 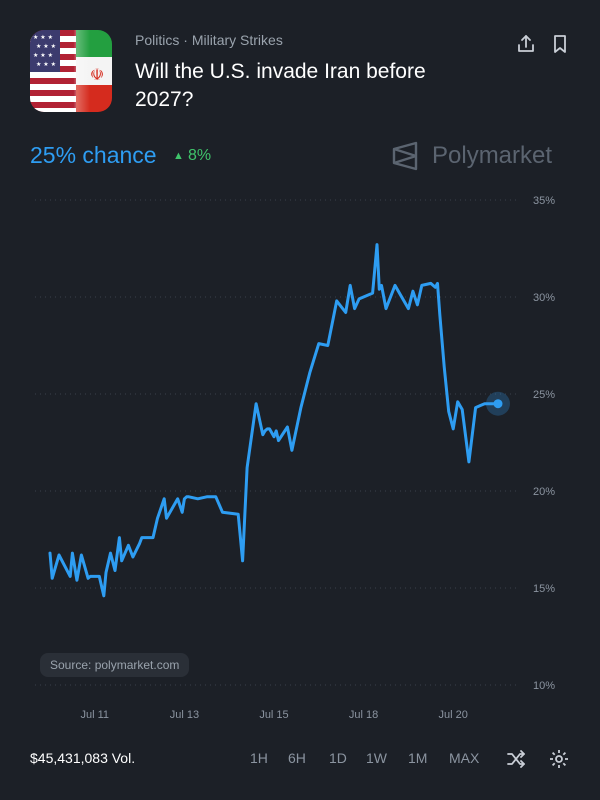 What do you see at coordinates (363, 715) in the screenshot?
I see `x-tick-label: Jul 18` at bounding box center [363, 715].